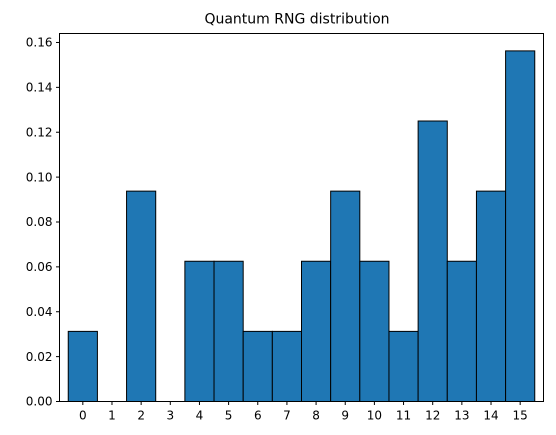 This screenshot has height=435, width=556. What do you see at coordinates (39, 267) in the screenshot?
I see `y-tick-label: 0.06` at bounding box center [39, 267].